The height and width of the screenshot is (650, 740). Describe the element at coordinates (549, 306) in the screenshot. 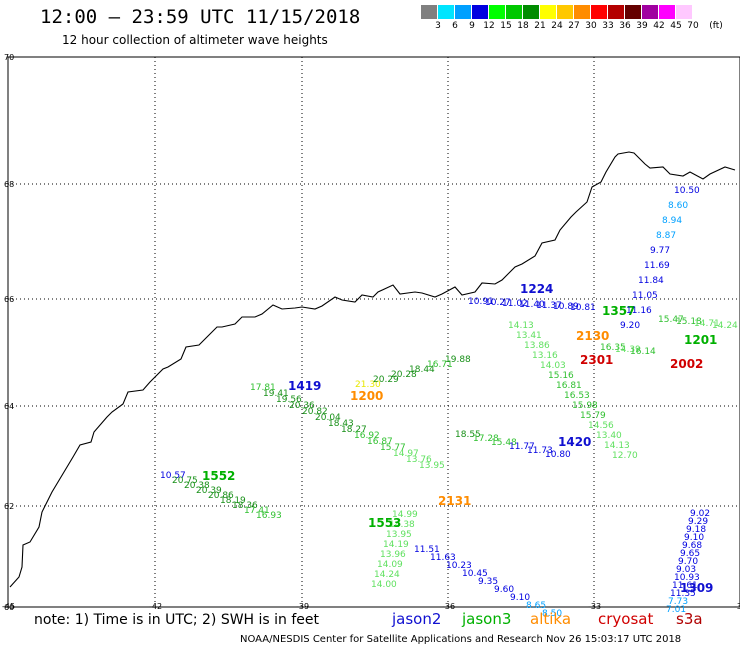

I see `wave-height-value: 11.37` at that location.